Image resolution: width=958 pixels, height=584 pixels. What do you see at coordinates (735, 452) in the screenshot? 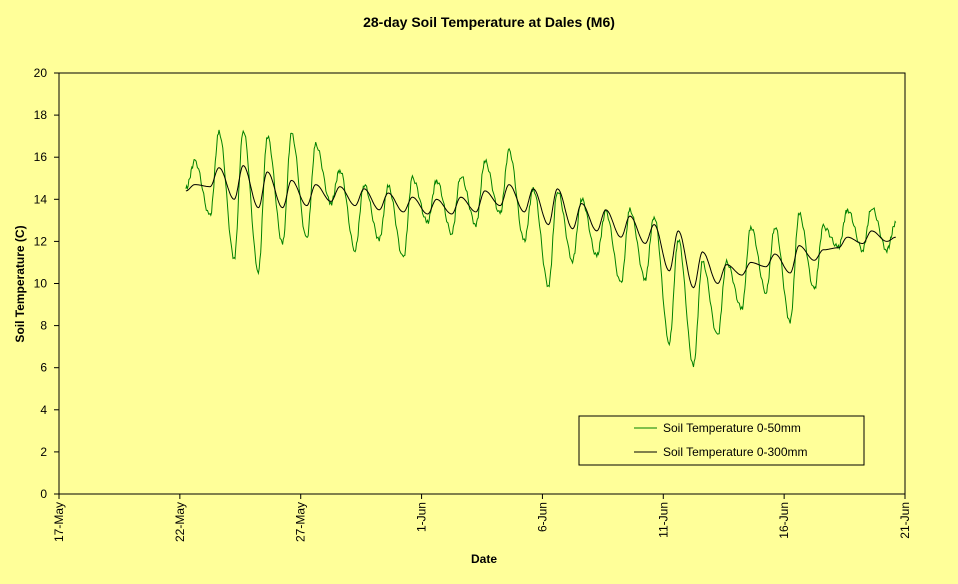
I see `legend-label-series-2: Soil Temperature 0-300mm` at bounding box center [735, 452].